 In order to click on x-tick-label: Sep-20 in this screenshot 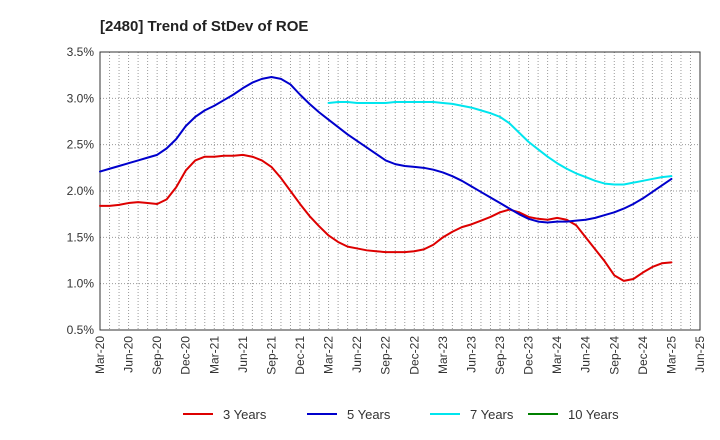, I will do `click(157, 355)`.